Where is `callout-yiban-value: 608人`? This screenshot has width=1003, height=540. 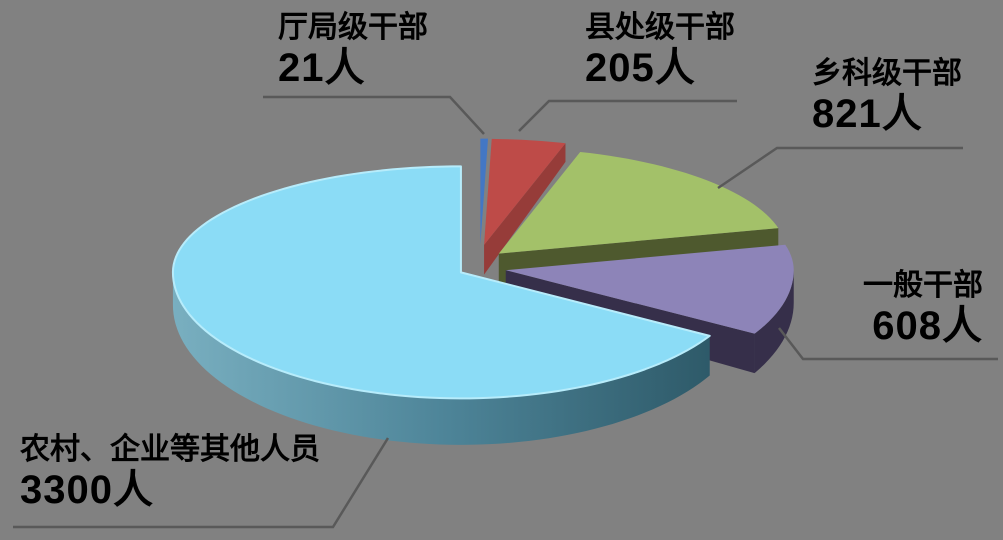
callout-yiban-value: 608人 is located at coordinates (927, 326).